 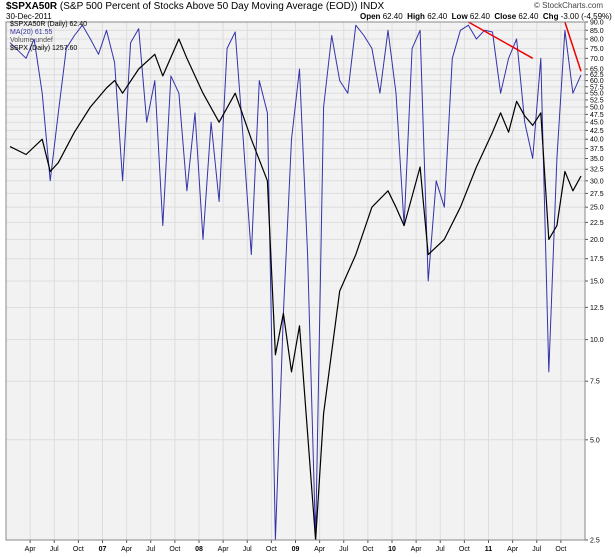 What do you see at coordinates (597, 259) in the screenshot?
I see `y-tick-label: 17.5` at bounding box center [597, 259].